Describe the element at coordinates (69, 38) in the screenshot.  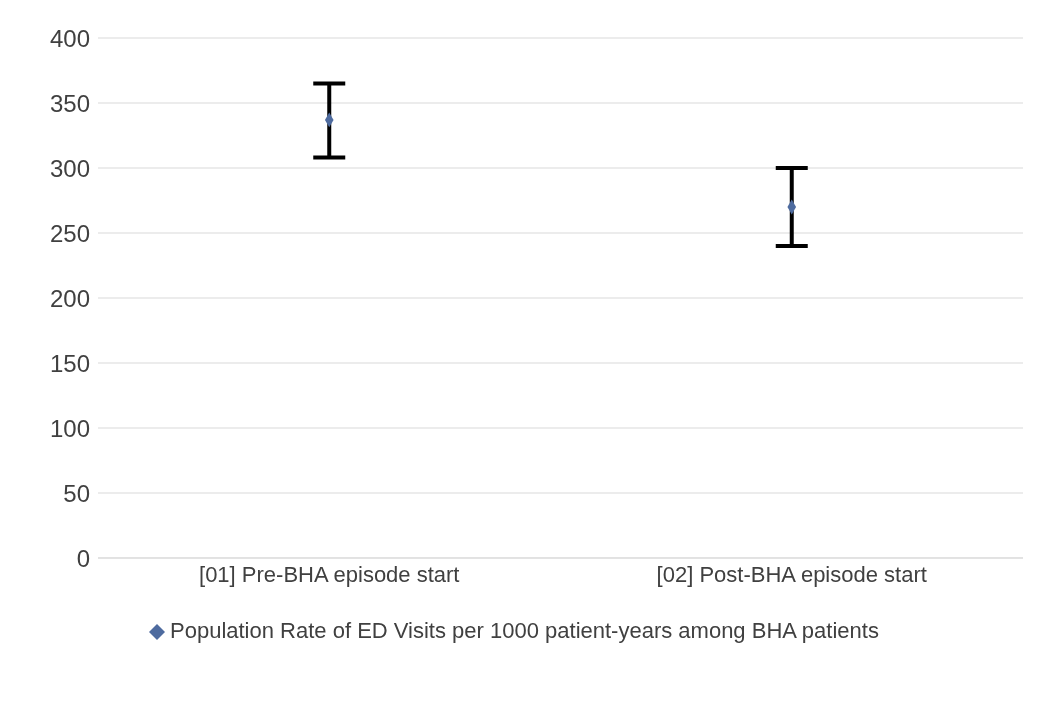
I see `y-tick-label: 400` at that location.